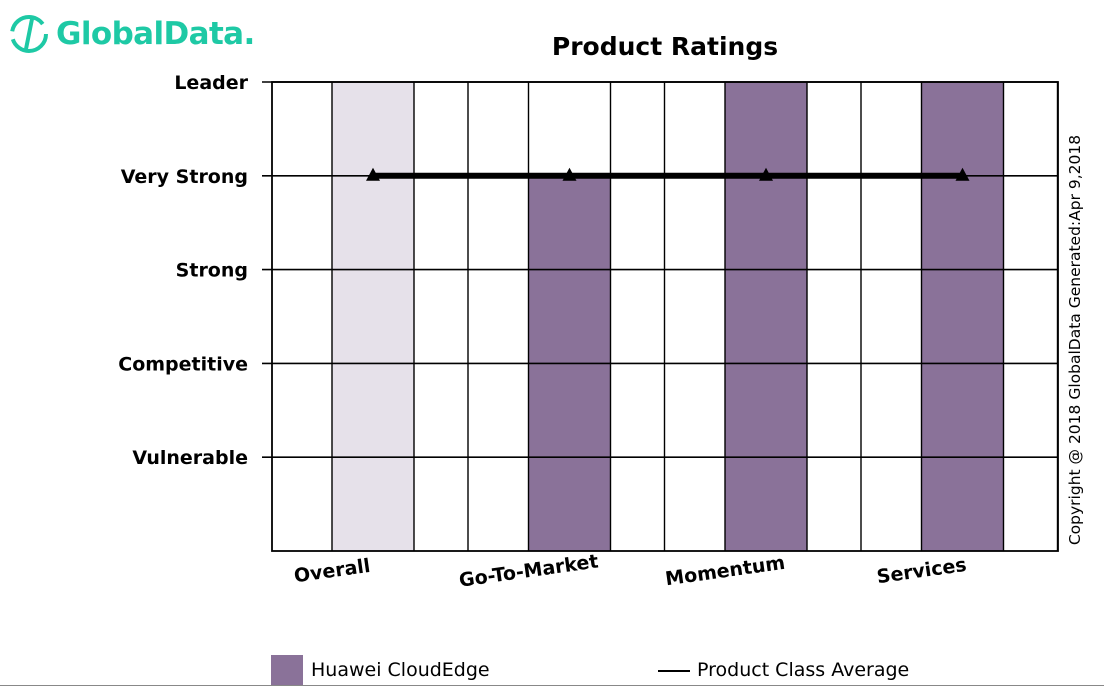  I want to click on bar-services, so click(962, 316).